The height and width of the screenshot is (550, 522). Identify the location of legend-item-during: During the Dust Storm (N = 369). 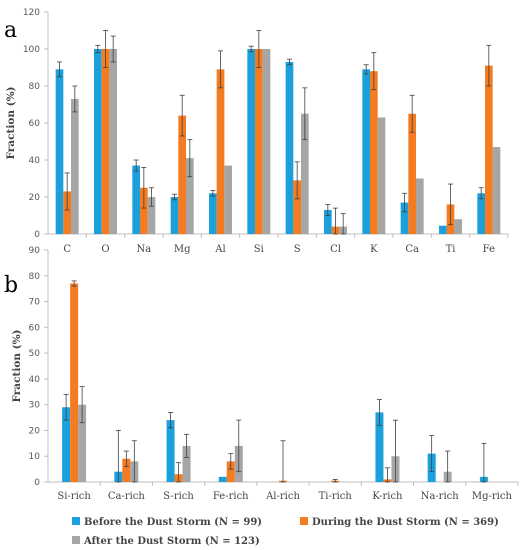
(399, 522).